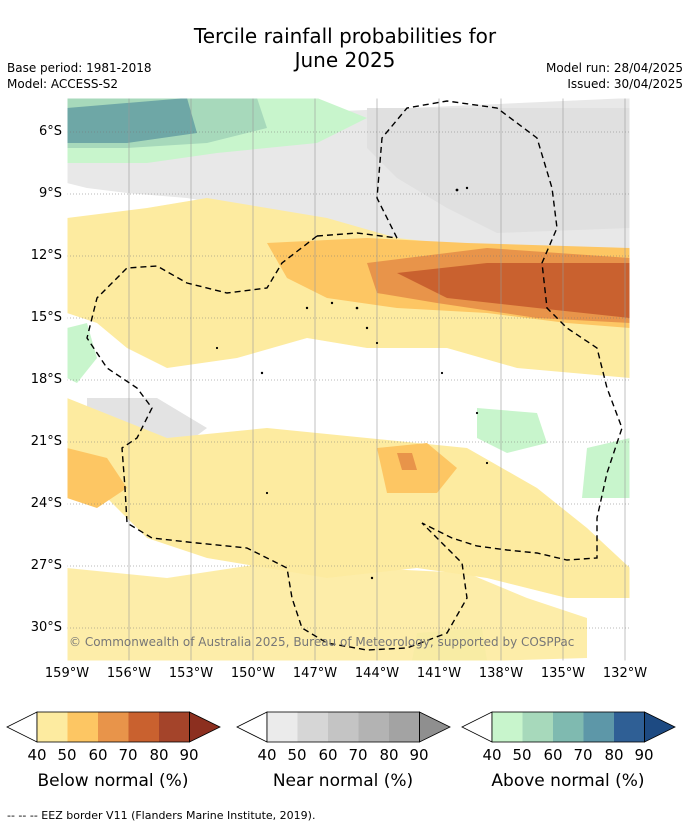 This screenshot has height=827, width=690. What do you see at coordinates (46, 255) in the screenshot?
I see `lat-tick: 12°S` at bounding box center [46, 255].